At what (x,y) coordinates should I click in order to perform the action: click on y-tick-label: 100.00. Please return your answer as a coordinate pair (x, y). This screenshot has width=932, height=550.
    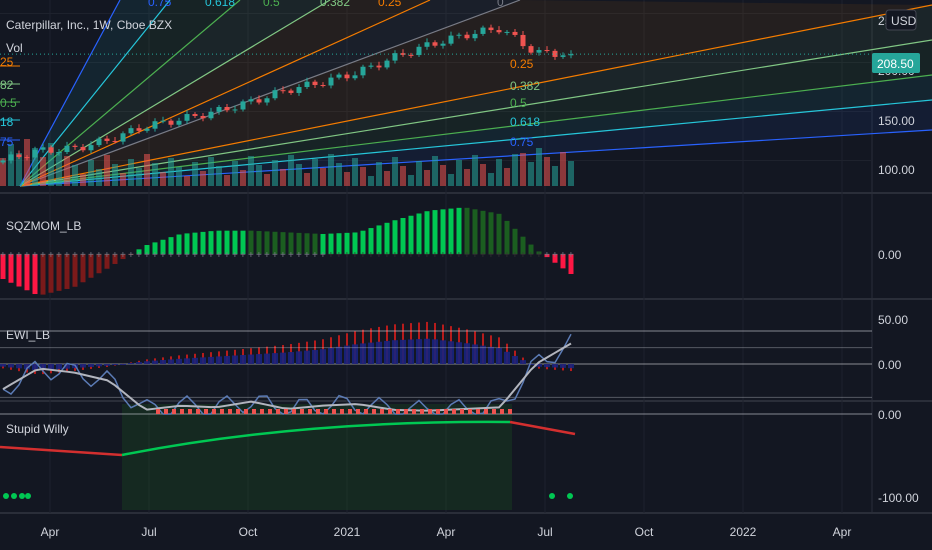
    Looking at the image, I should click on (896, 170).